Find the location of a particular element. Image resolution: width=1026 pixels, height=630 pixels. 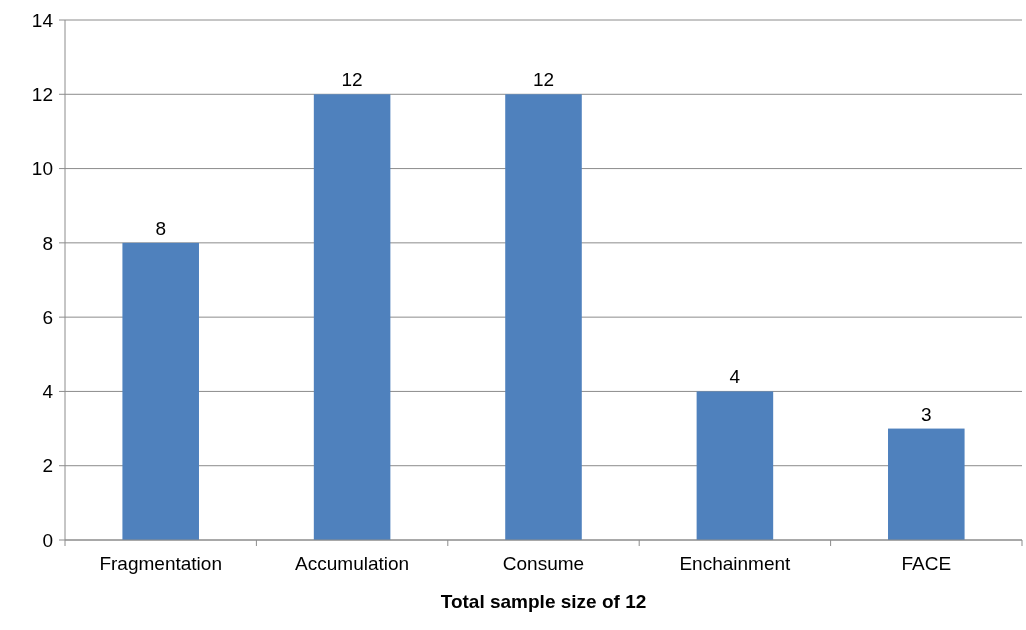

x-axis-title: Total sample size of 12 is located at coordinates (543, 601).